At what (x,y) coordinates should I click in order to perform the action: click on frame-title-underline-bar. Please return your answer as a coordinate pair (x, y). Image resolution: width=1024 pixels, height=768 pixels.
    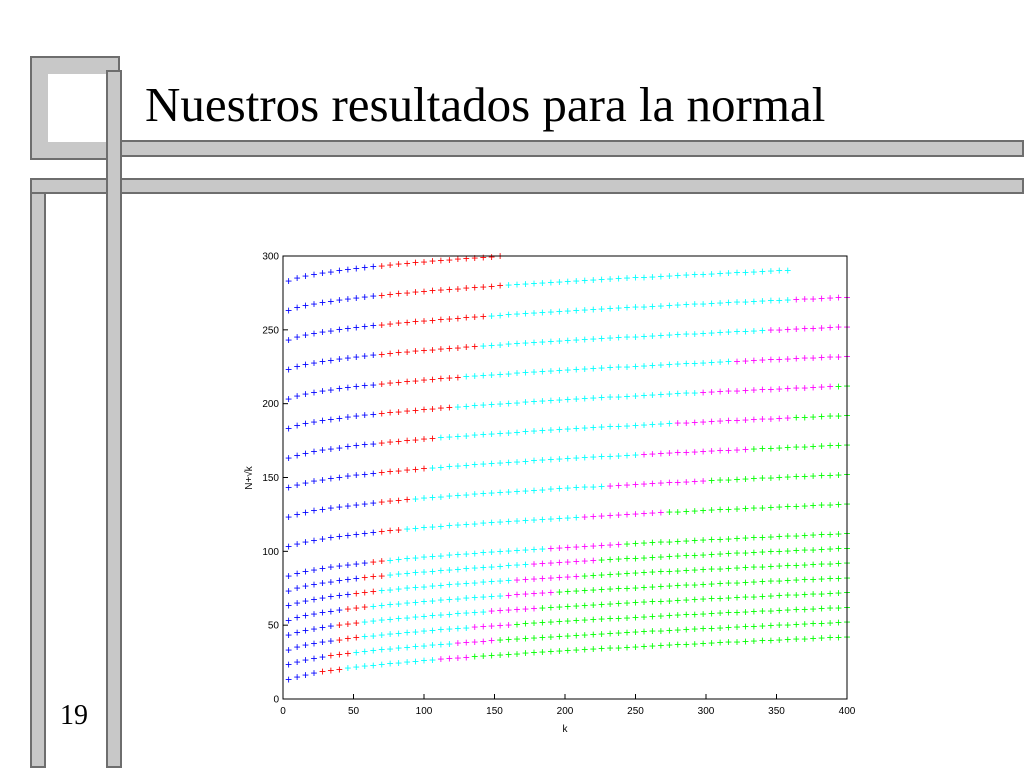
    Looking at the image, I should click on (567, 148).